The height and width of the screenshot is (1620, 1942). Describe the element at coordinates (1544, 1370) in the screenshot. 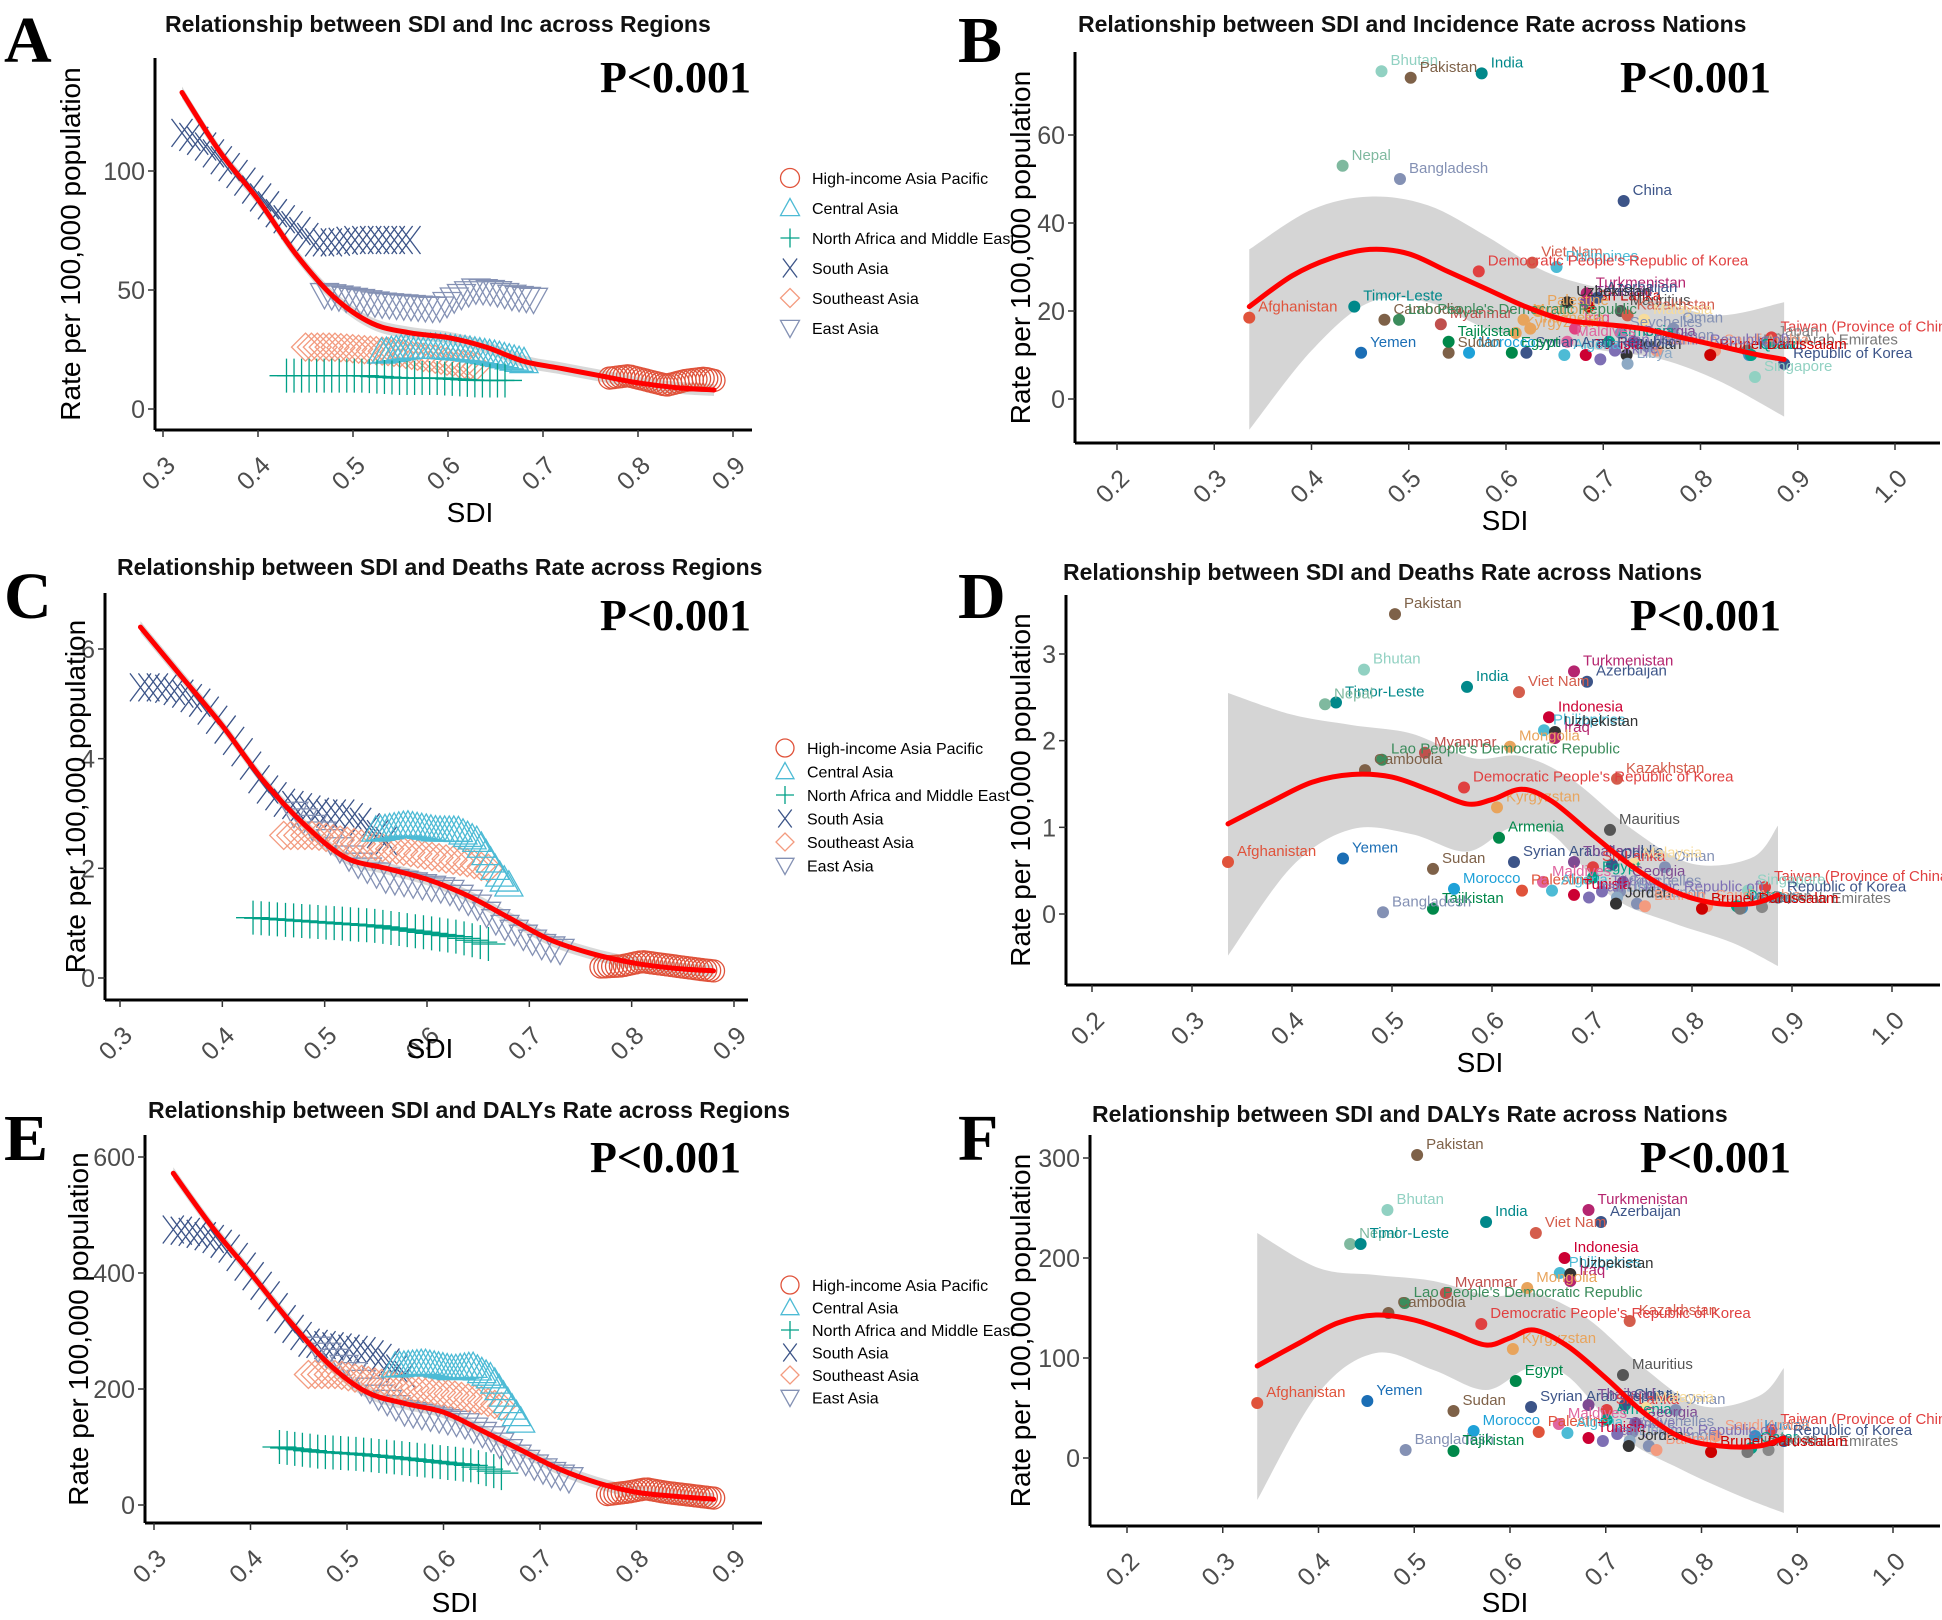

I see `country-label: Egypt` at that location.